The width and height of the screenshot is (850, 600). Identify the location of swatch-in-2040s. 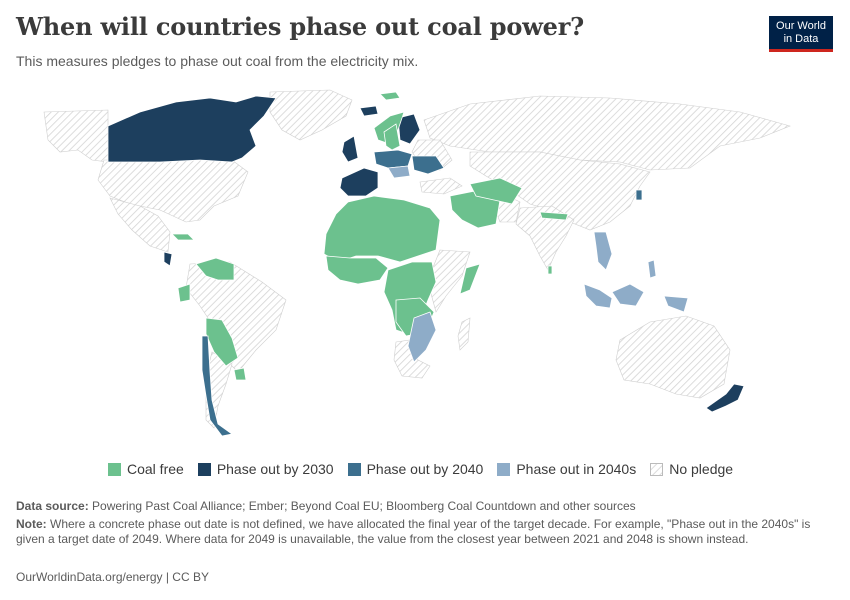
(504, 469).